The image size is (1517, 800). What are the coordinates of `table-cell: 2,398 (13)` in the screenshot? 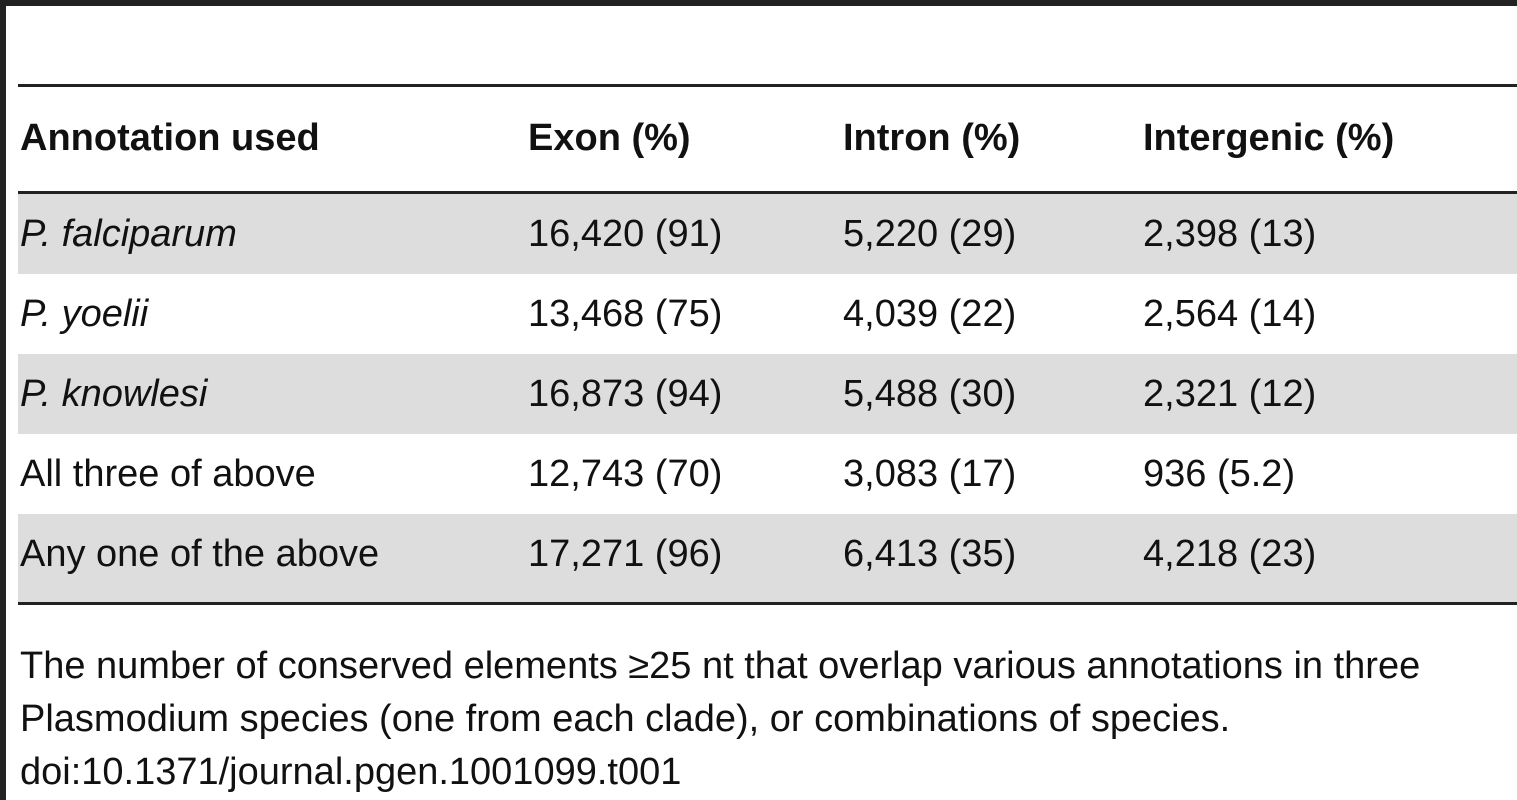 It's located at (1230, 234).